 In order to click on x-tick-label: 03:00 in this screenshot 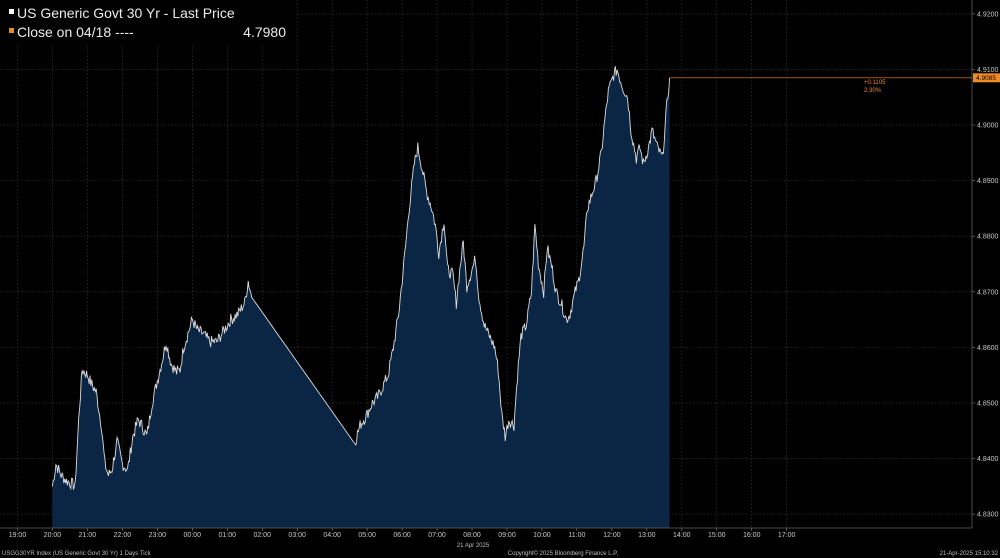, I will do `click(297, 535)`.